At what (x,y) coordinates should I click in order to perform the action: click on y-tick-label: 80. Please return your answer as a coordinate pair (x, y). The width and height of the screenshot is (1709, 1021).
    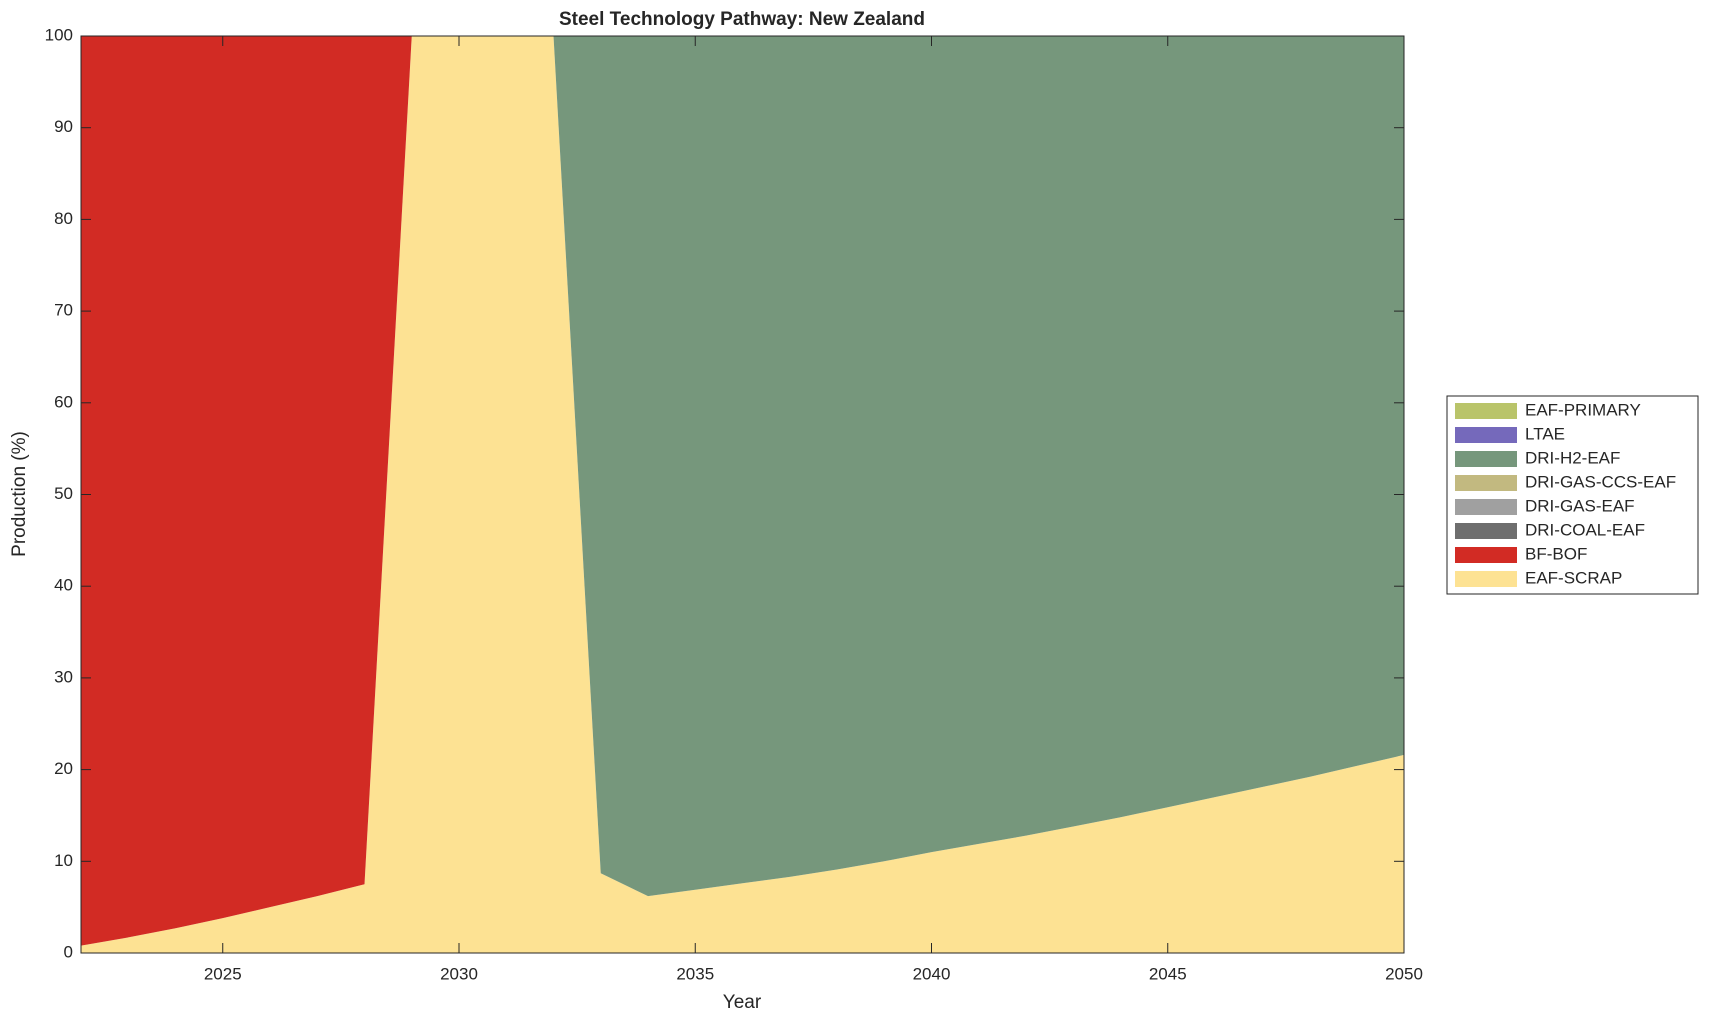
    Looking at the image, I should click on (63, 218).